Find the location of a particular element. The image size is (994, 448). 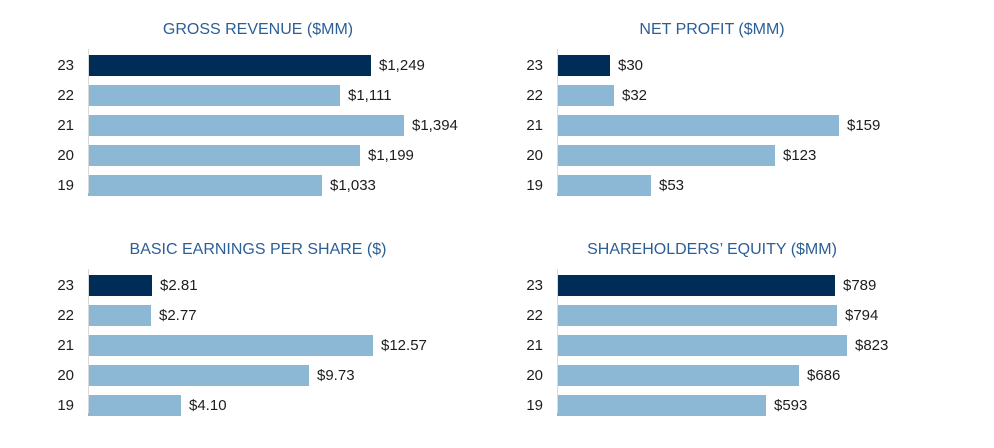

value-label: $53 is located at coordinates (672, 185).